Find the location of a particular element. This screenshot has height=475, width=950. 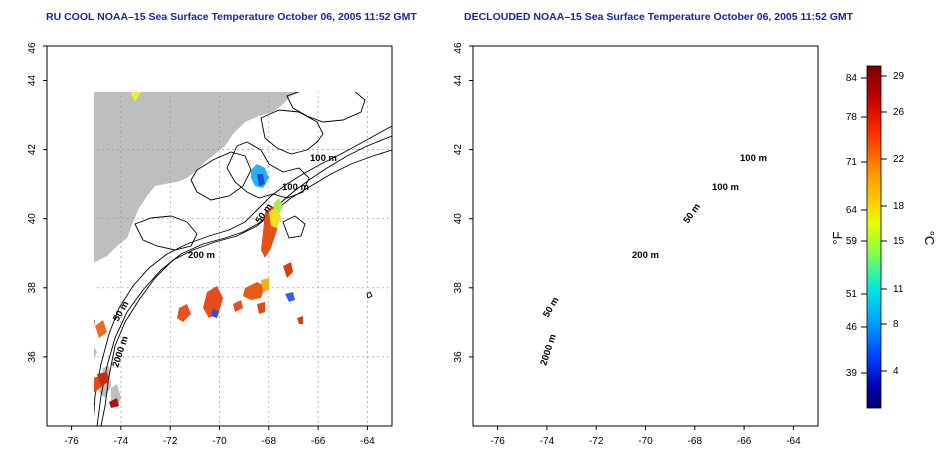

colorbar-f-tick: 78 is located at coordinates (852, 117).